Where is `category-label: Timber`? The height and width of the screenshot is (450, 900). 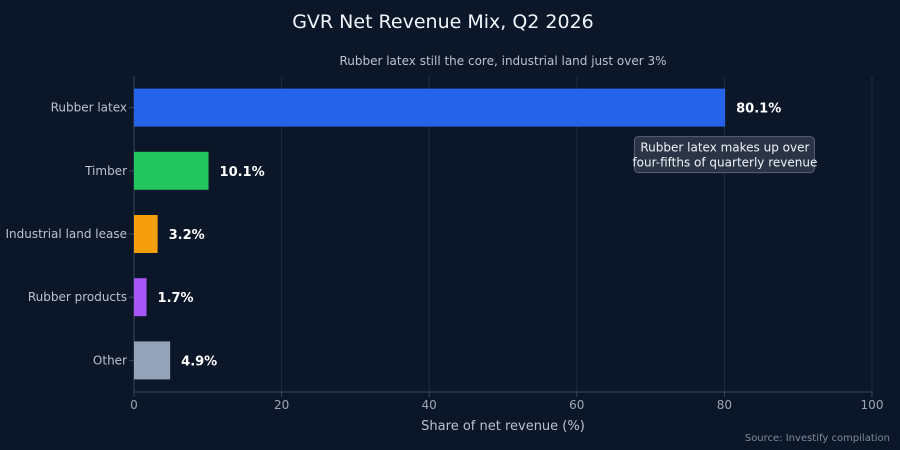 category-label: Timber is located at coordinates (105, 171).